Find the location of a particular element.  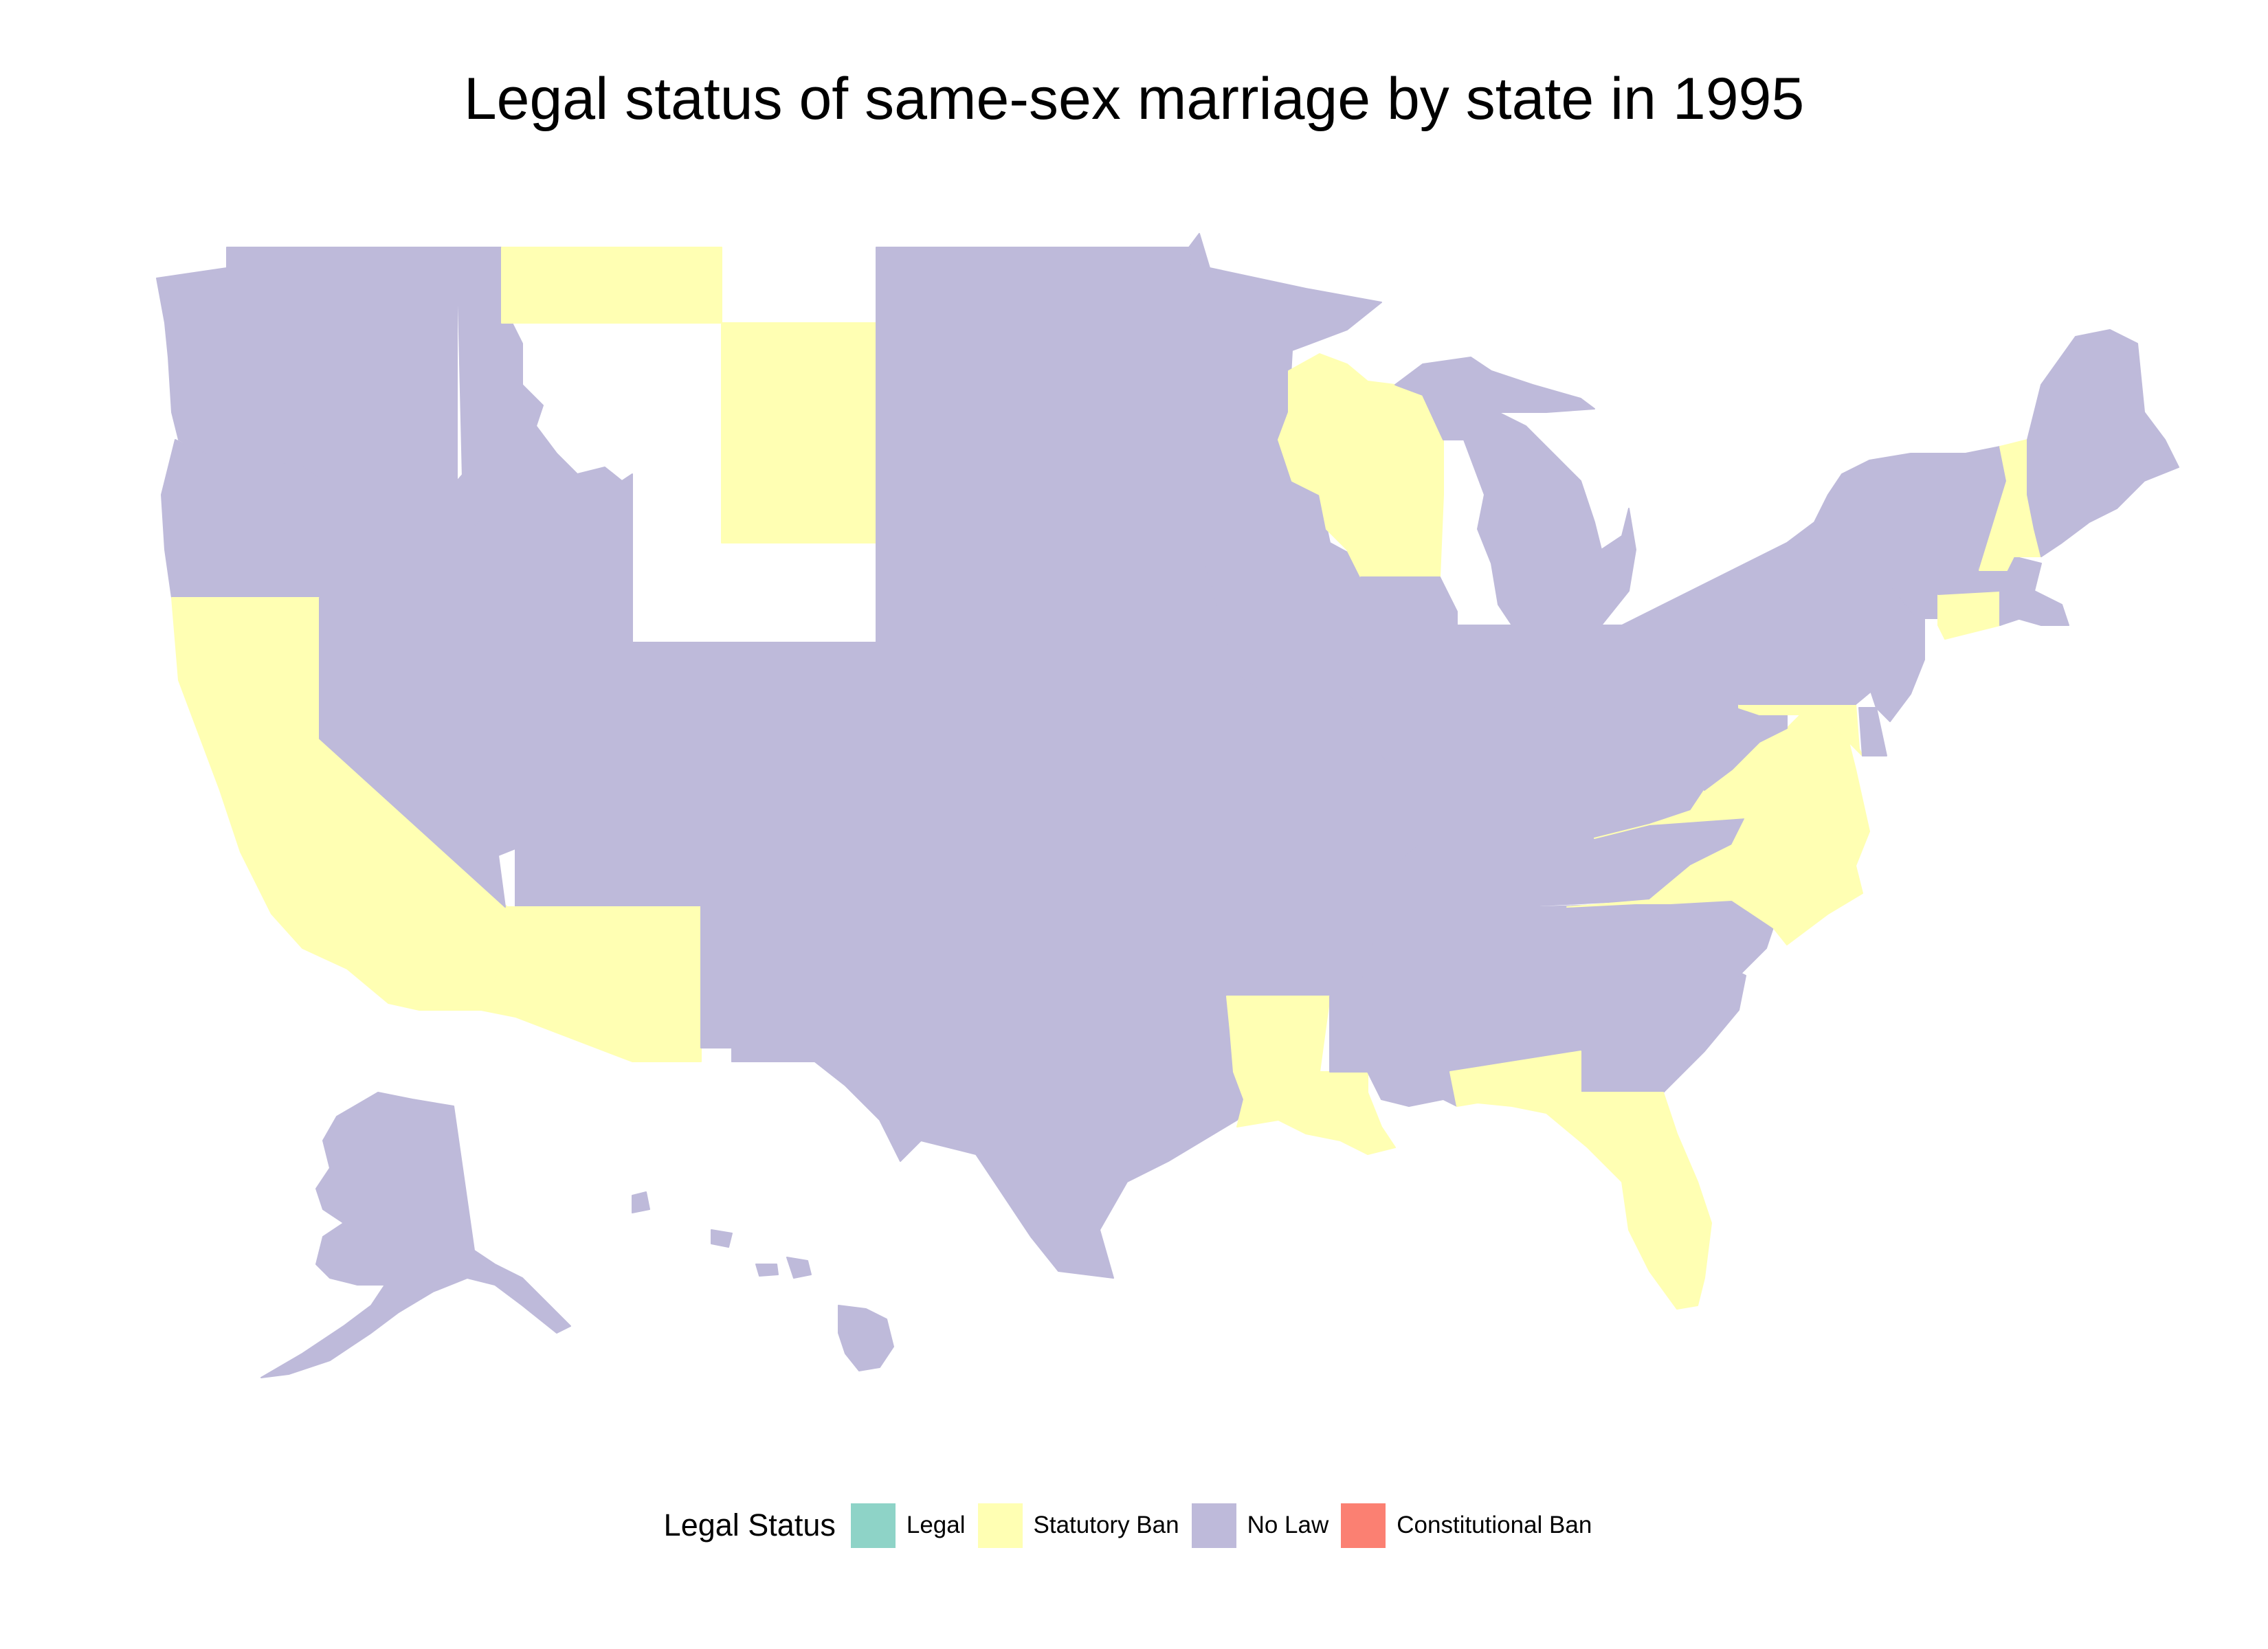

state-alaska is located at coordinates (415, 1235).